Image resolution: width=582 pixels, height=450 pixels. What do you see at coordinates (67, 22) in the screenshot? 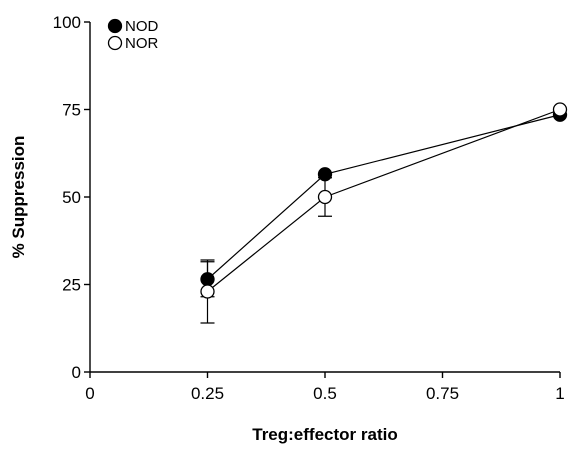
I see `y-tick-label: 100` at bounding box center [67, 22].